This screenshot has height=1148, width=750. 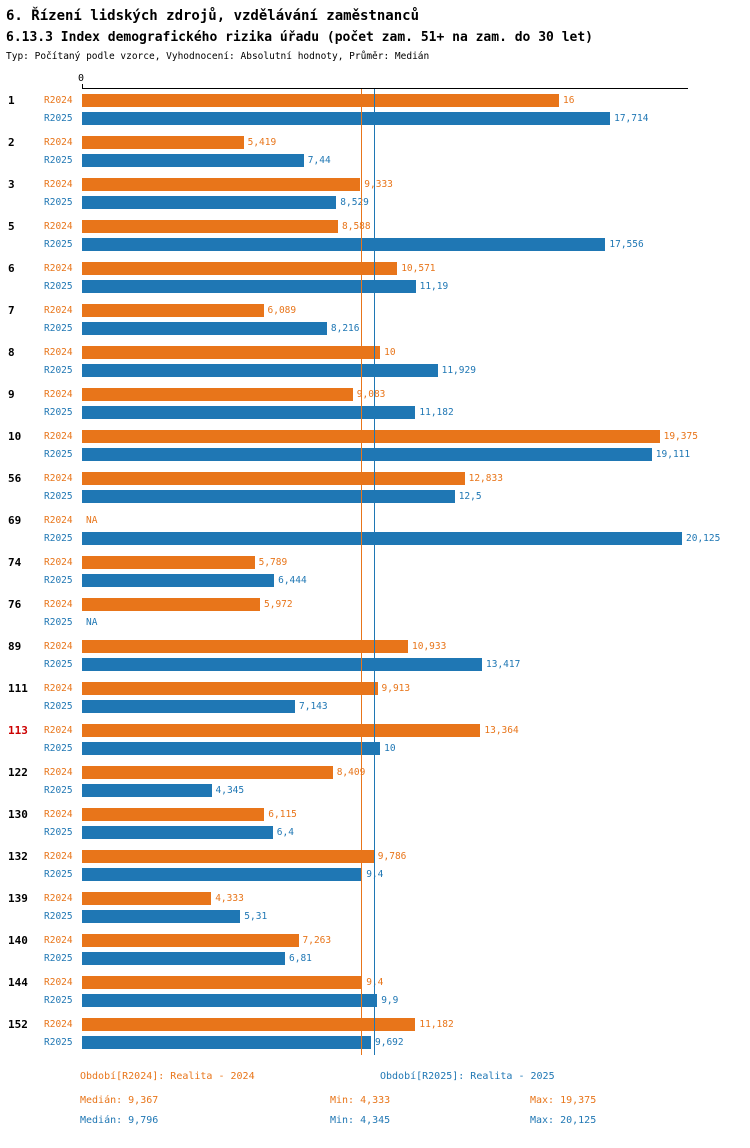 What do you see at coordinates (375, 782) in the screenshot?
I see `chart-row-group: 122 R2024 8,409 R2025 4,345` at bounding box center [375, 782].